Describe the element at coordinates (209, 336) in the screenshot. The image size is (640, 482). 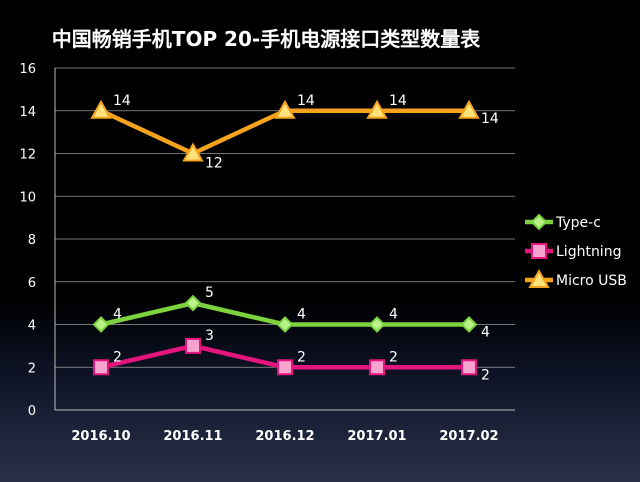
I see `data-label: 3` at that location.